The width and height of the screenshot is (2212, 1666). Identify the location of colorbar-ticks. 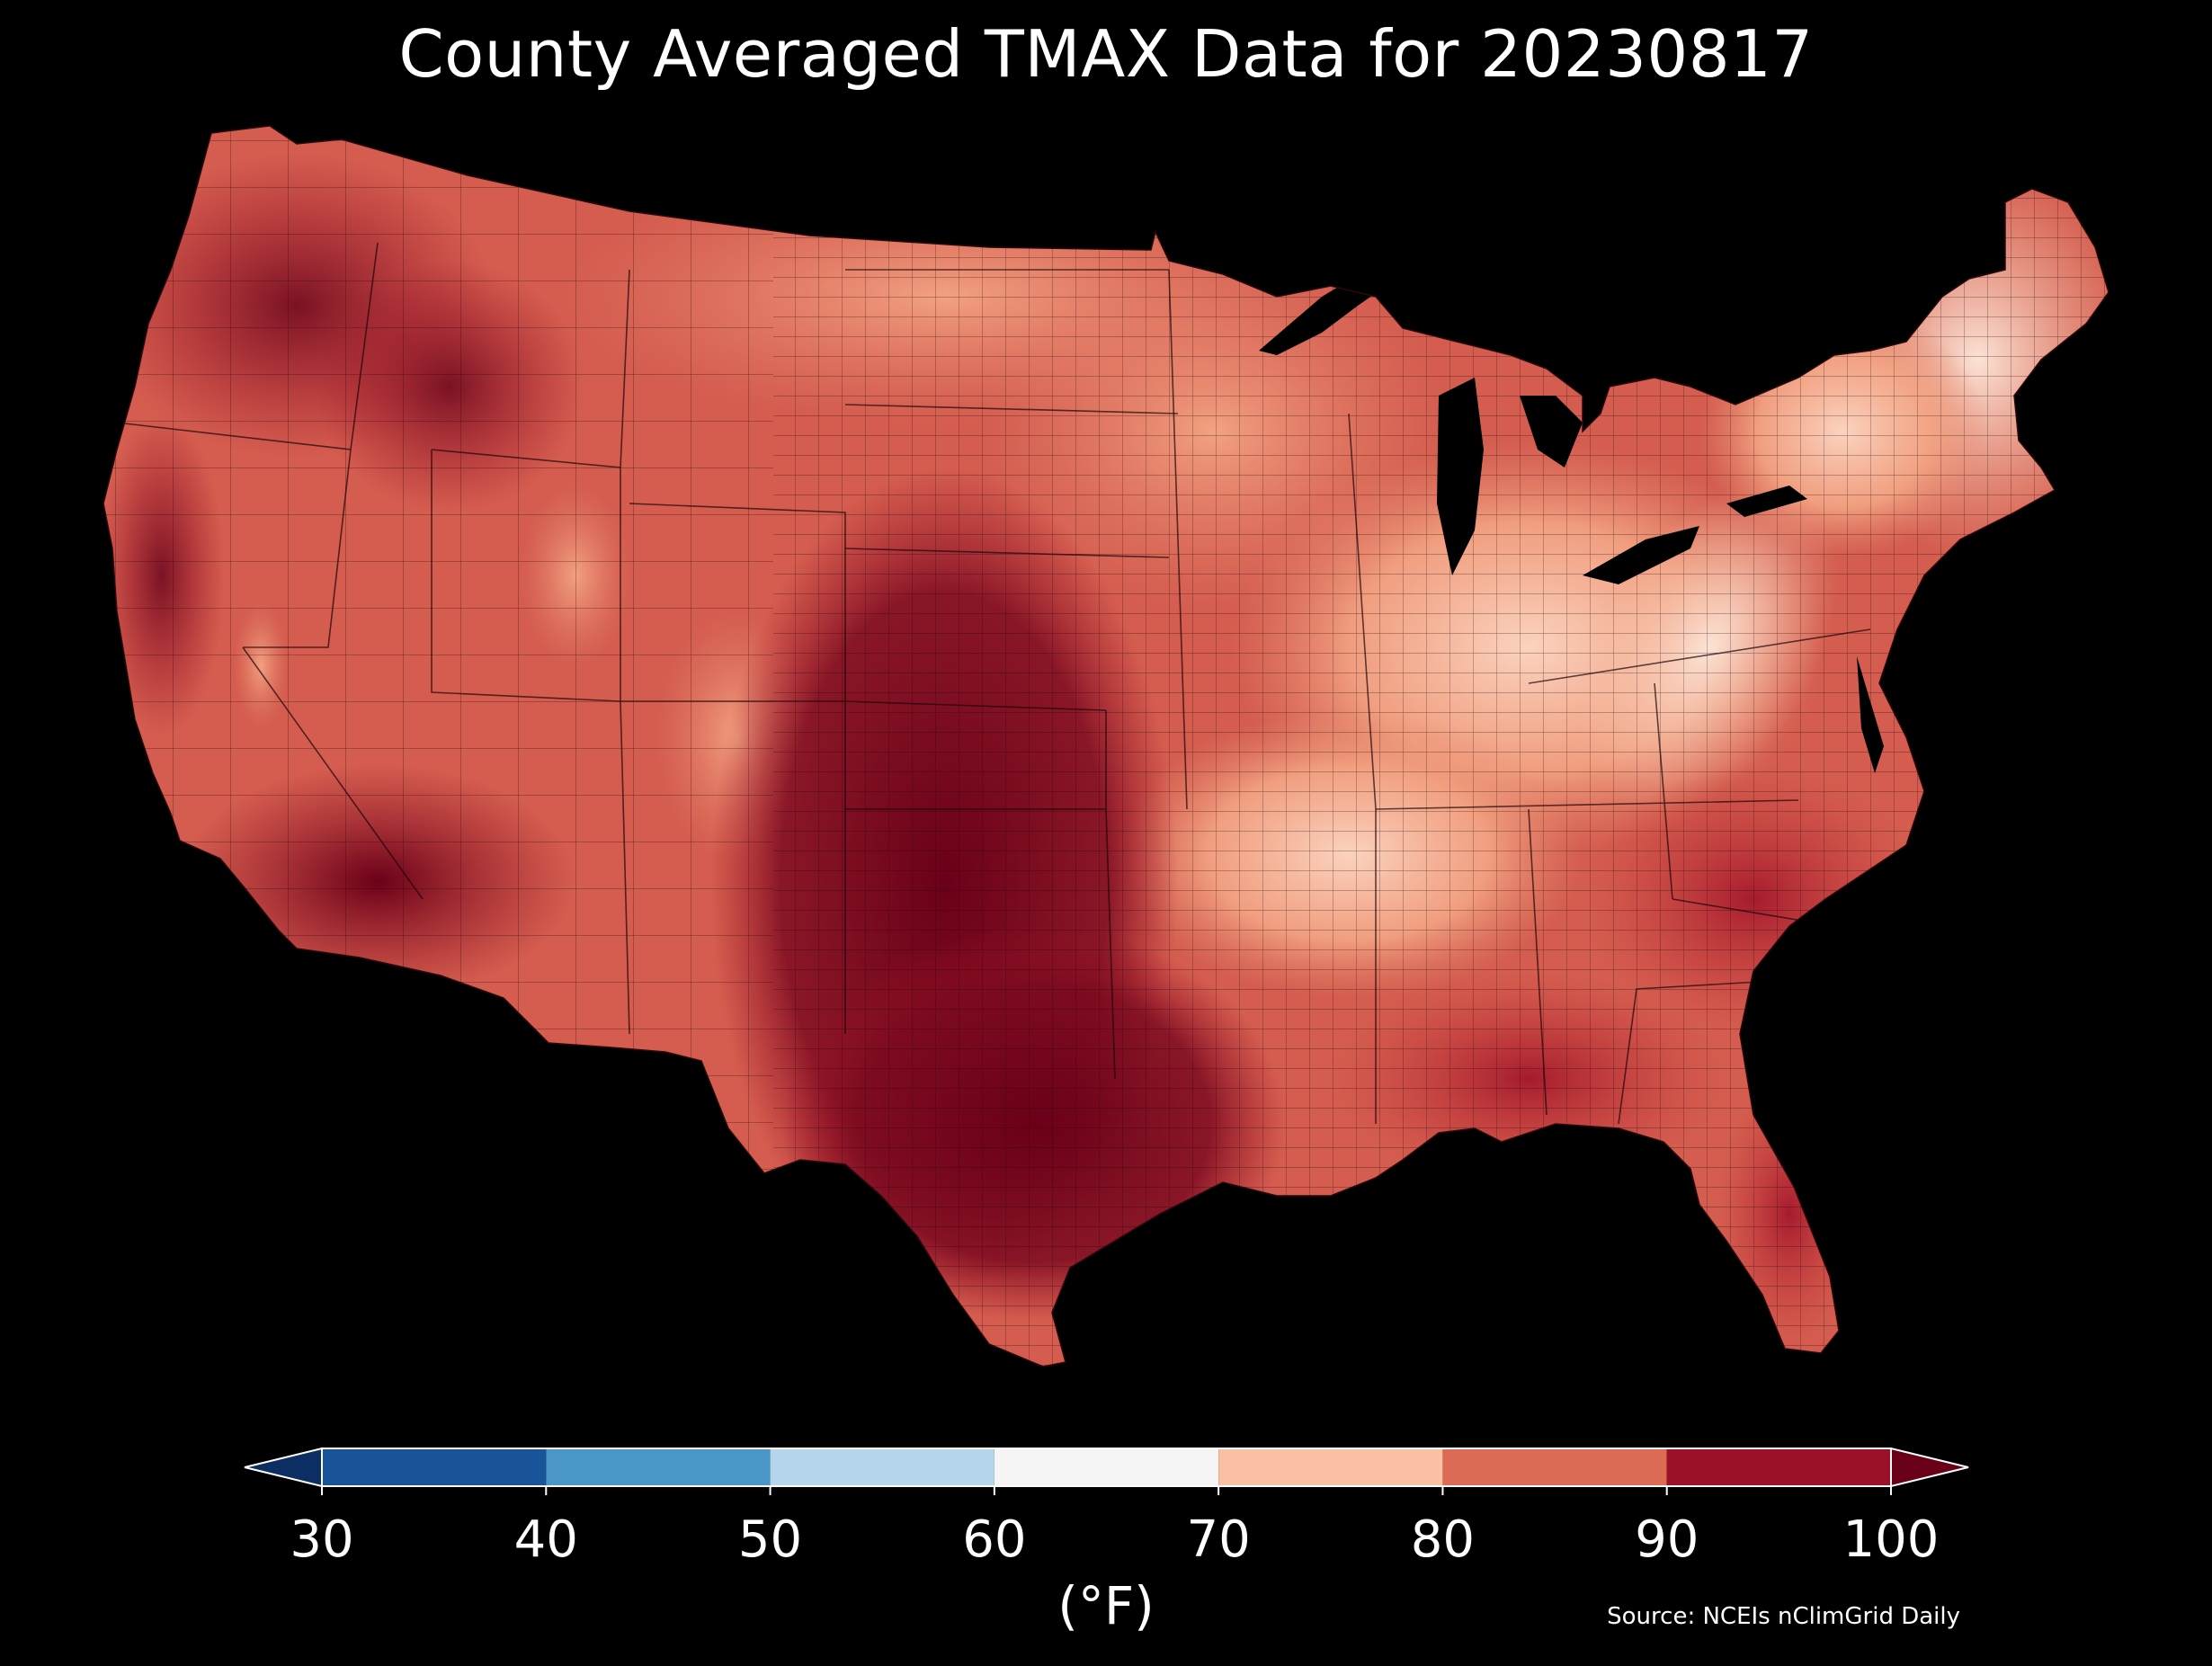
(1106, 1491).